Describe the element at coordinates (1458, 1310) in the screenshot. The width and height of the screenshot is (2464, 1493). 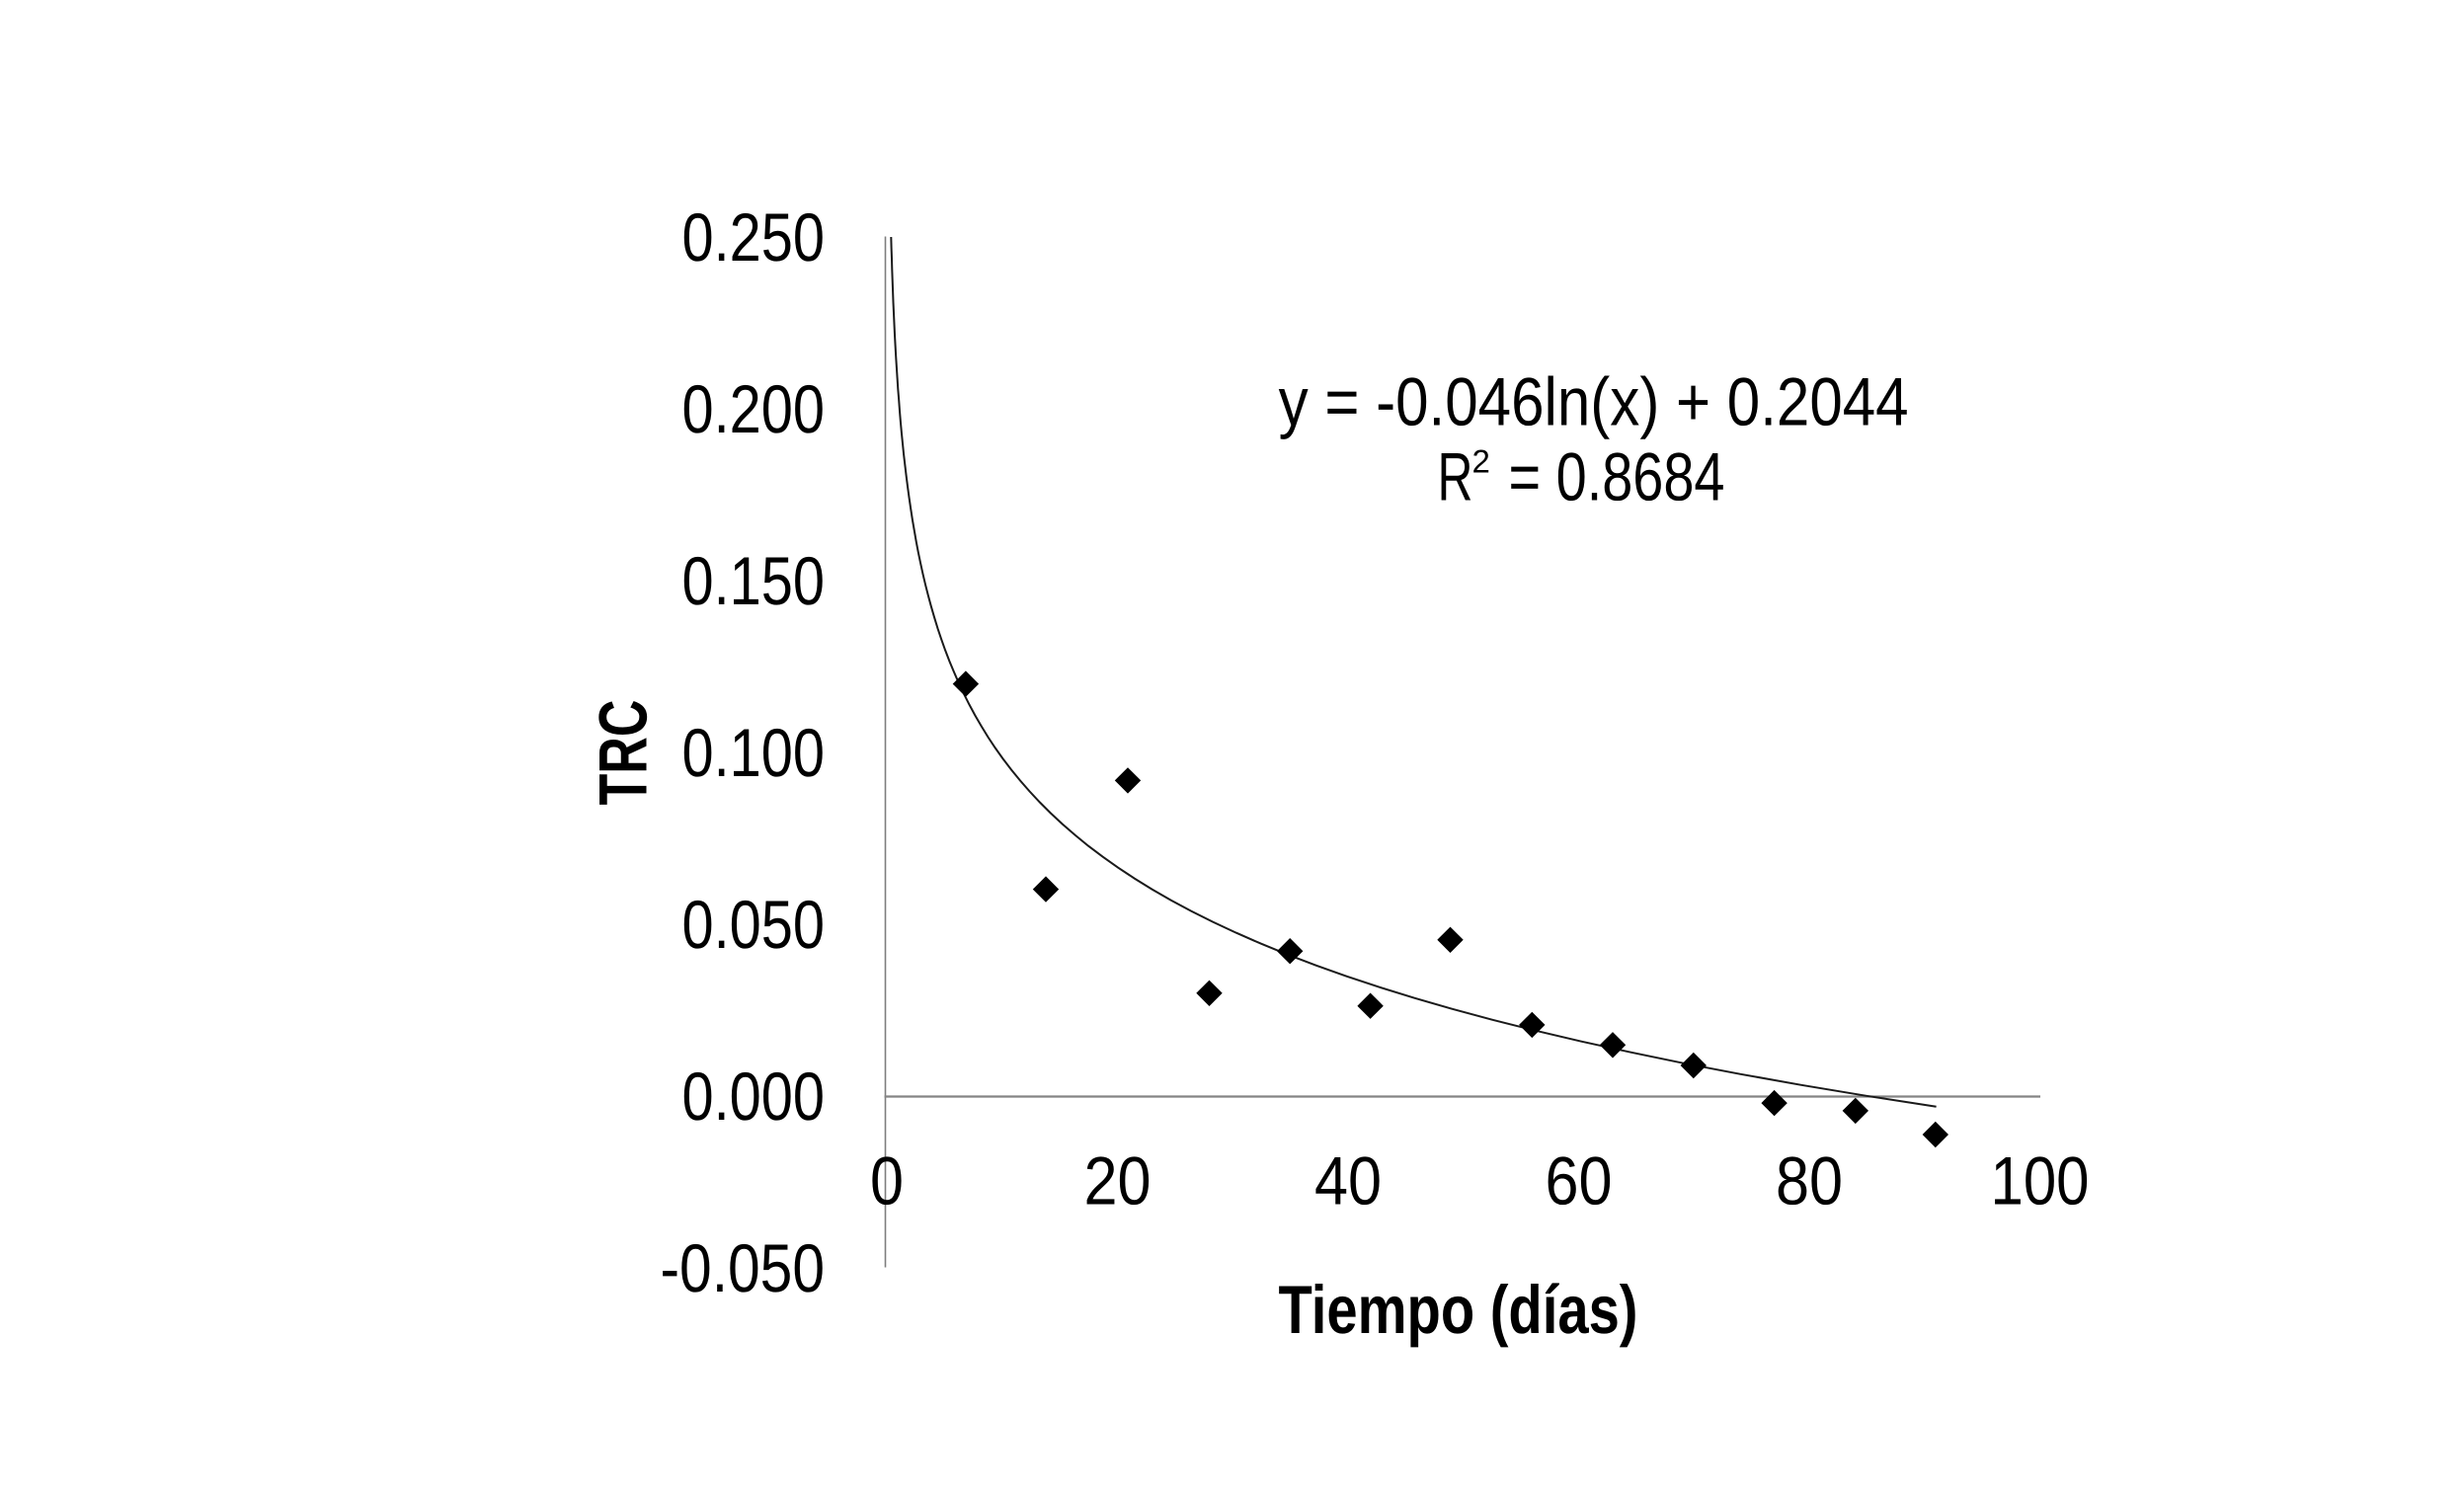
I see `svg-text: Tiempo (días)` at that location.